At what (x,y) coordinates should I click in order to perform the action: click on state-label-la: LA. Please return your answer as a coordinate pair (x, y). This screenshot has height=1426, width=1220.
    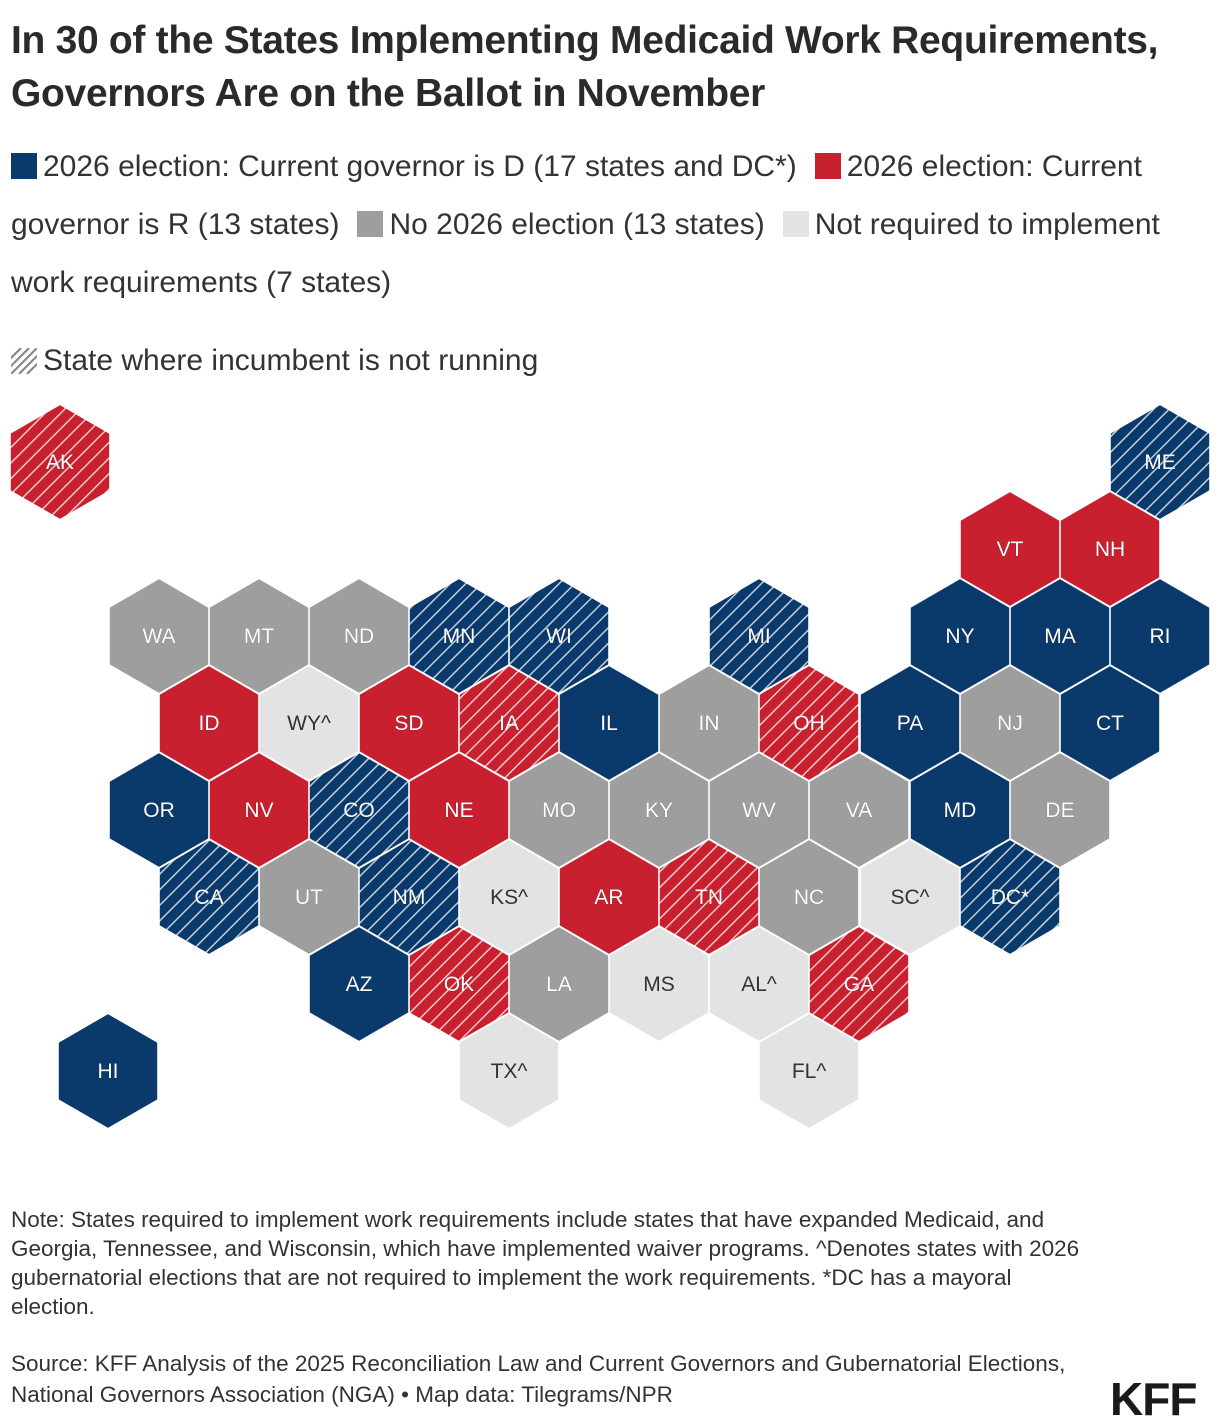
    Looking at the image, I should click on (559, 984).